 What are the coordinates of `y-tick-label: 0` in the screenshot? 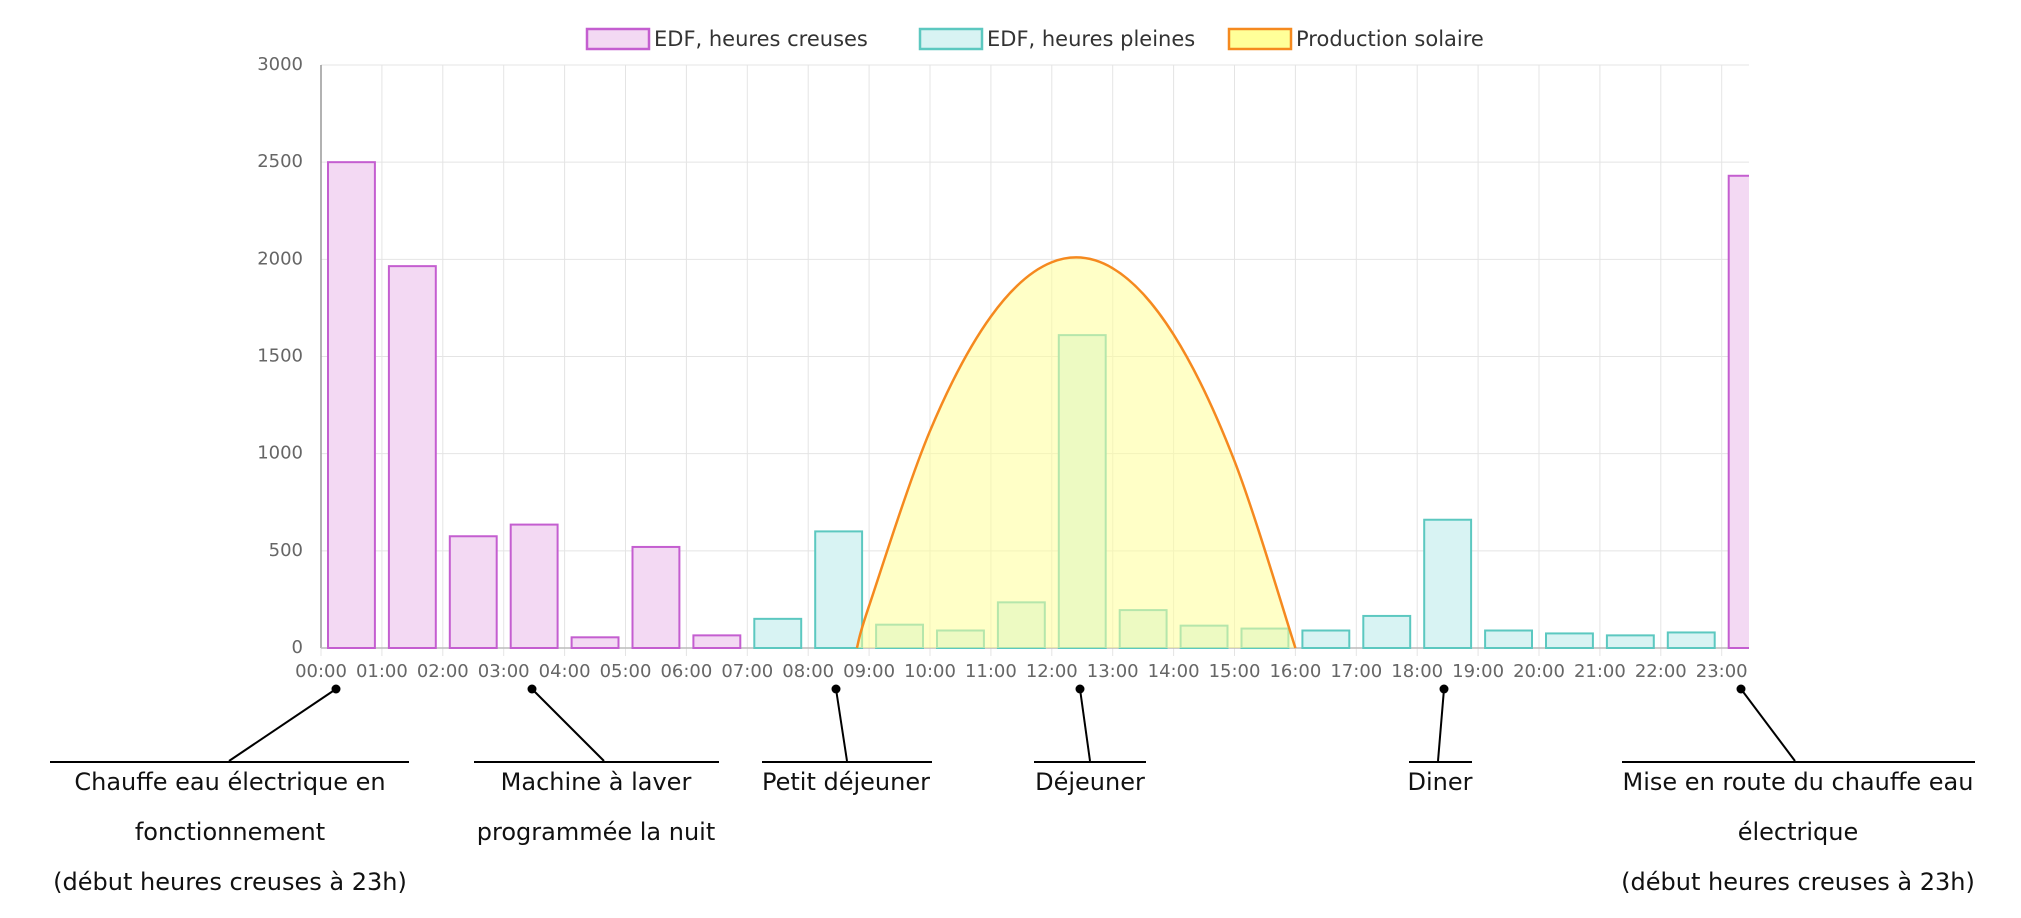 It's located at (297, 647).